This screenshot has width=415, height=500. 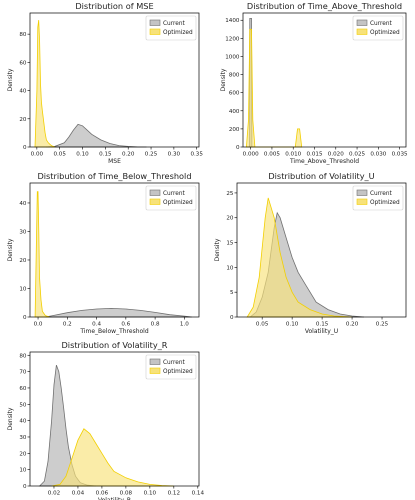 I want to click on x-tick-label: 0.000, so click(x=251, y=155).